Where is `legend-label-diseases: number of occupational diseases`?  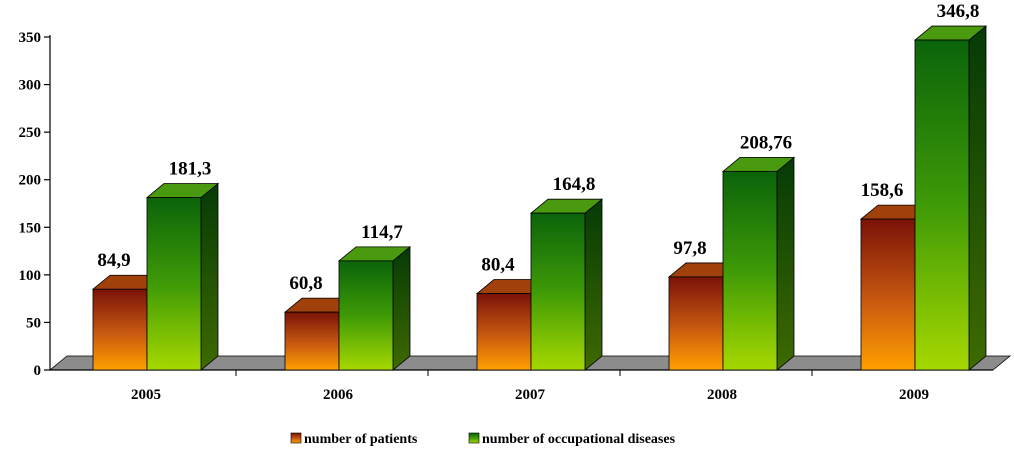 legend-label-diseases: number of occupational diseases is located at coordinates (579, 439).